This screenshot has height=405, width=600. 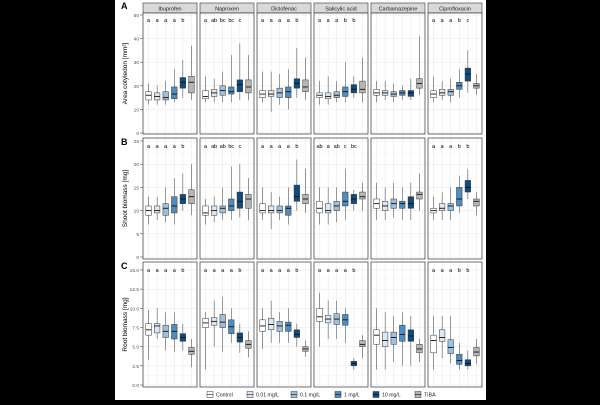 I want to click on y-tick-label: 10, so click(x=137, y=110).